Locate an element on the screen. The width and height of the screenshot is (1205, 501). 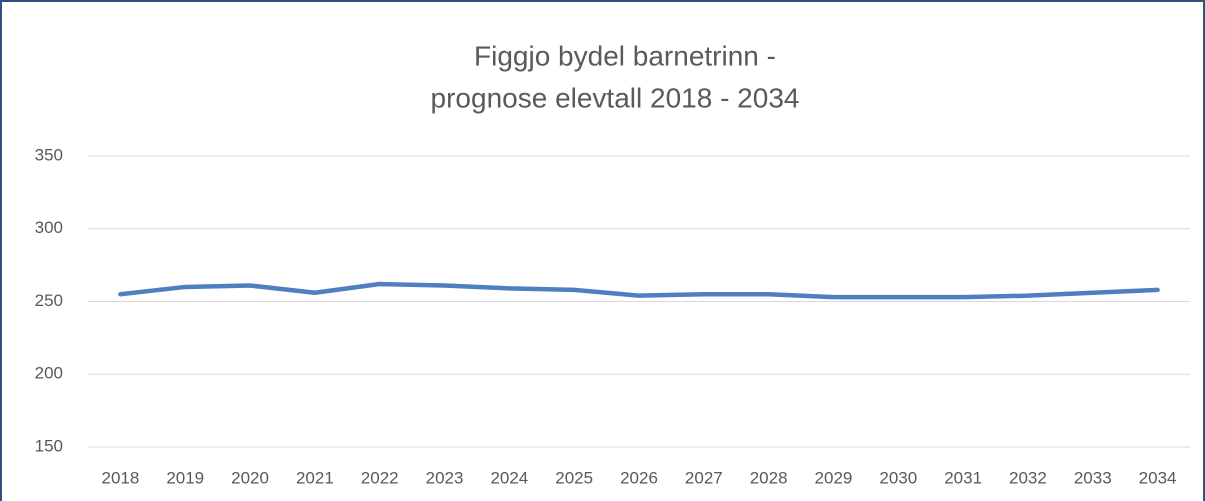
x-tick-label: 2025 is located at coordinates (574, 477).